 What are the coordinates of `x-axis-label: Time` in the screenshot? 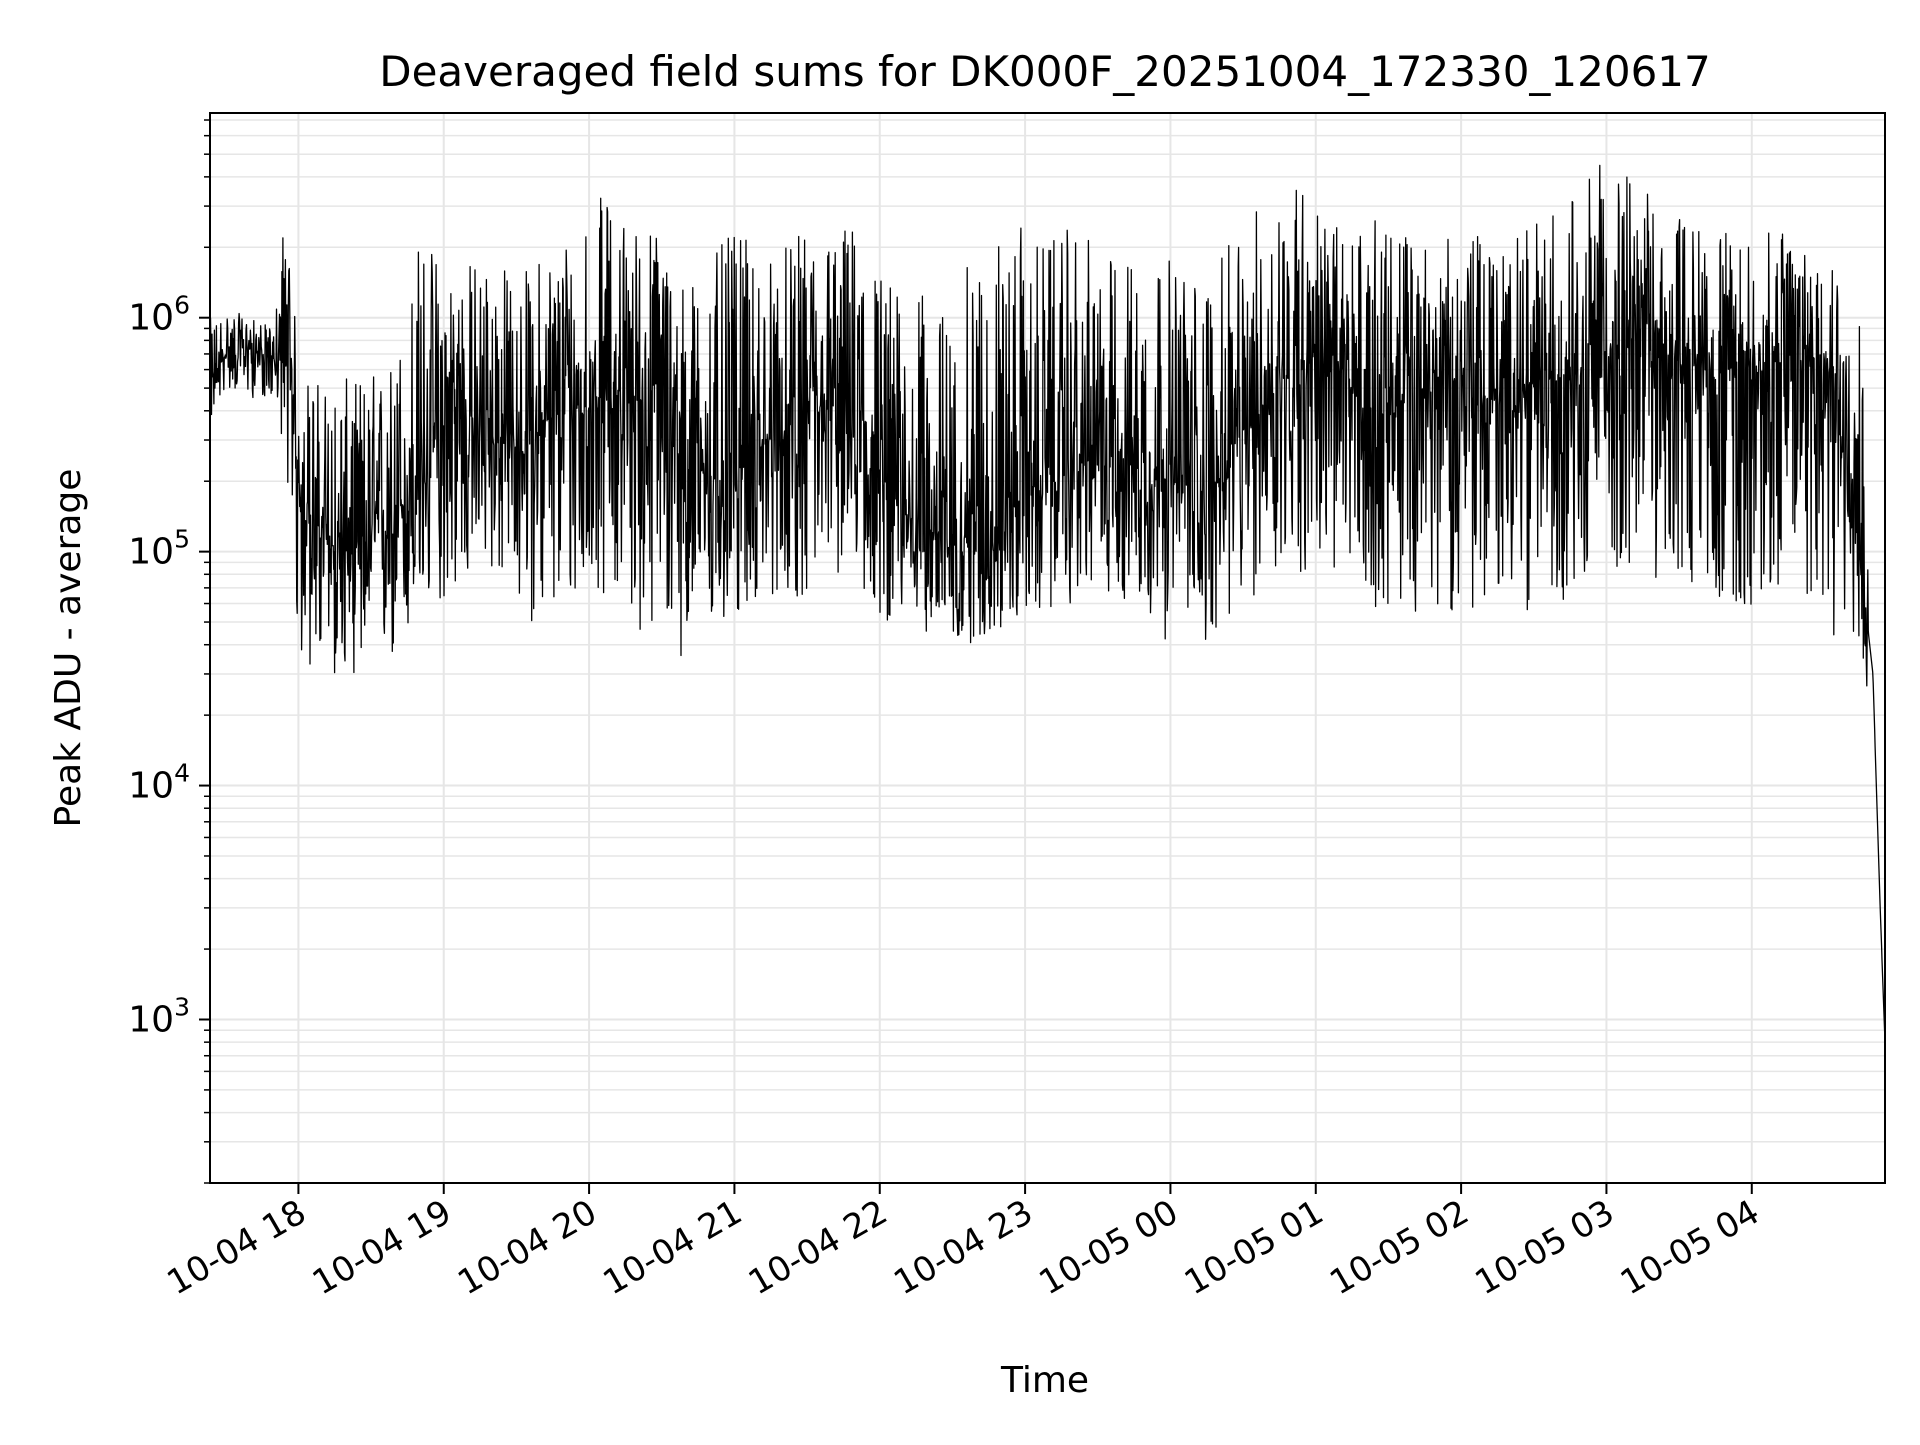 It's located at (1044, 1380).